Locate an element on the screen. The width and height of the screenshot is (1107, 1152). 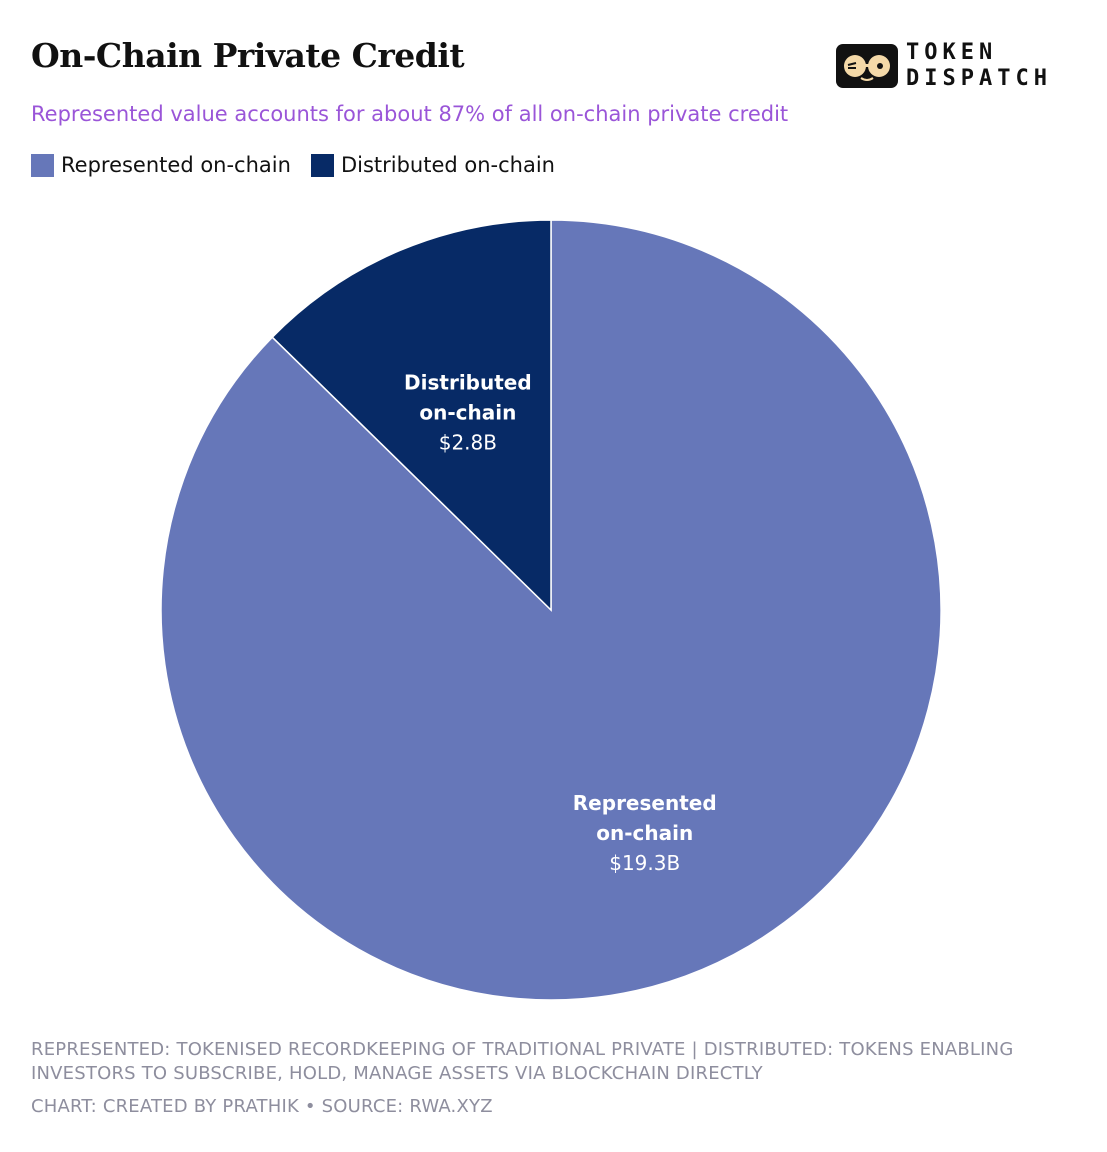
logo-line-2: DISPATCH is located at coordinates (979, 78).